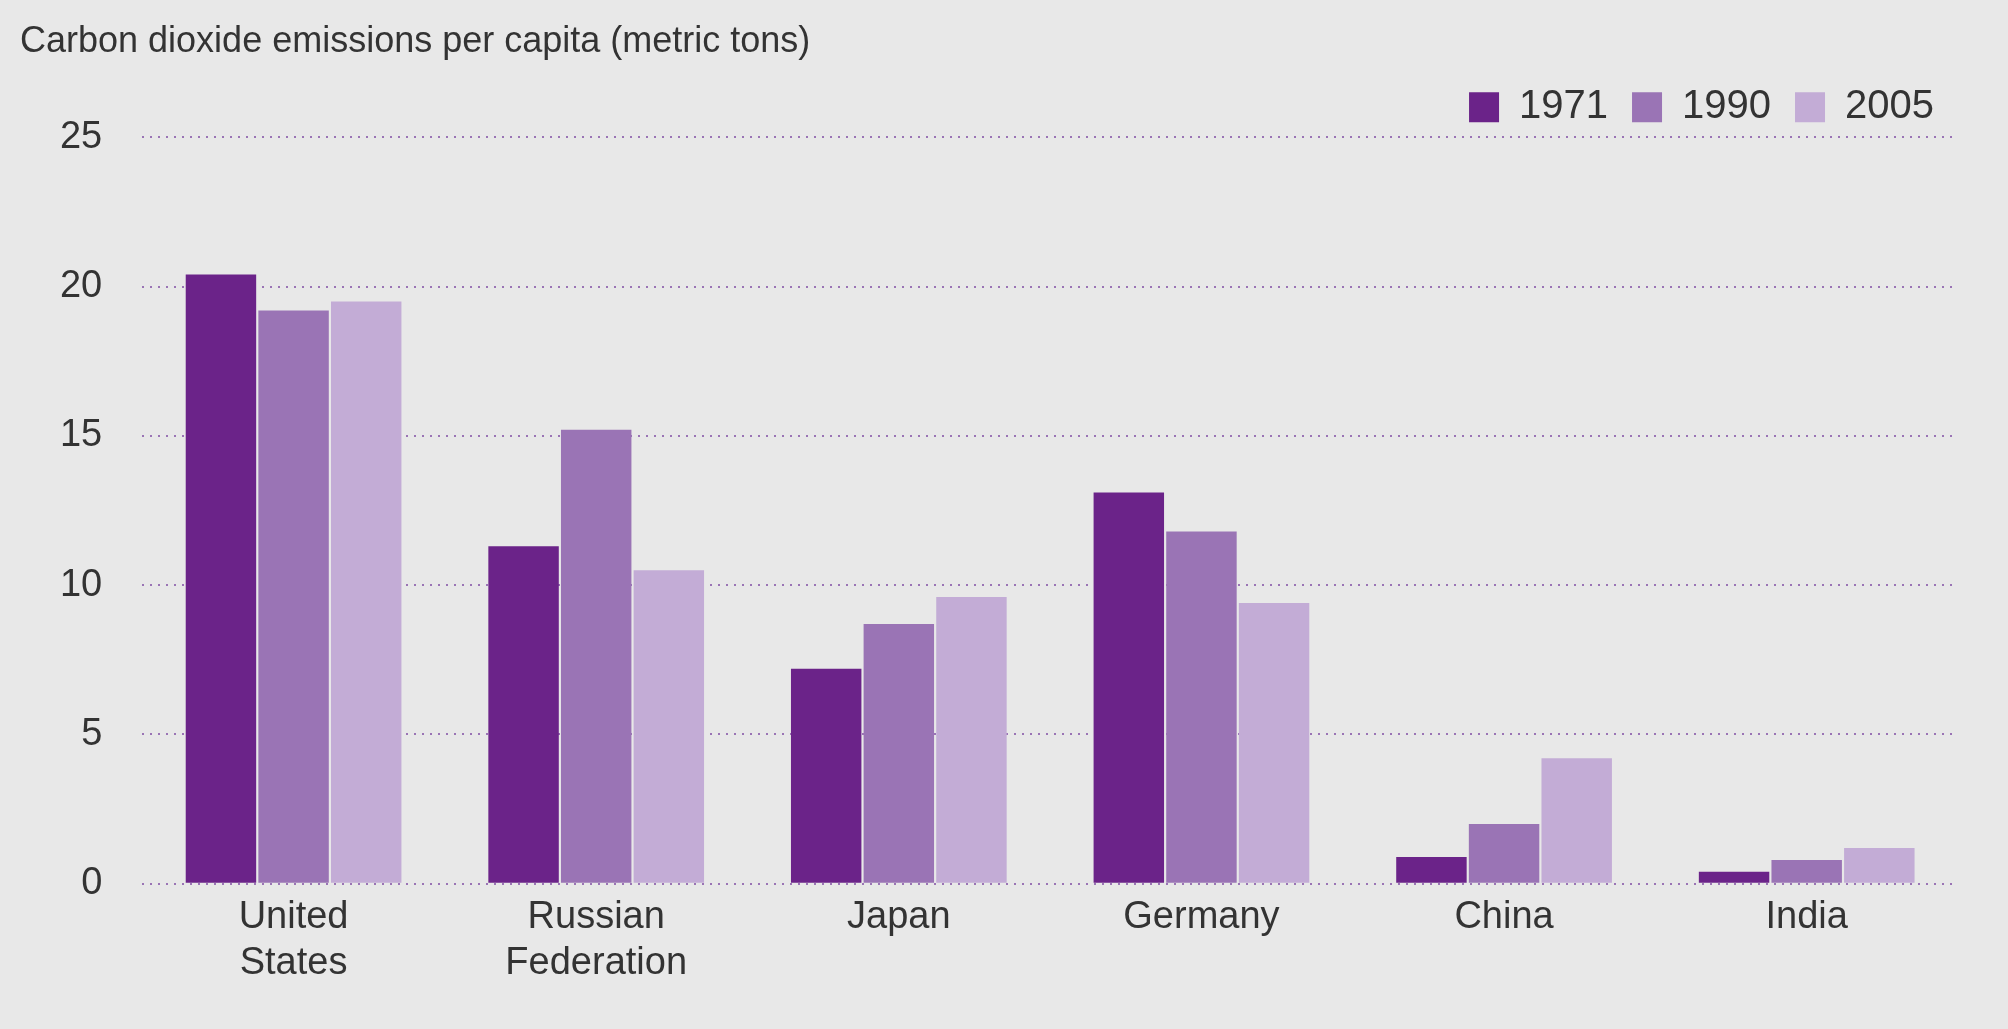 The height and width of the screenshot is (1029, 2008). I want to click on y-tick-label: 5, so click(92, 731).